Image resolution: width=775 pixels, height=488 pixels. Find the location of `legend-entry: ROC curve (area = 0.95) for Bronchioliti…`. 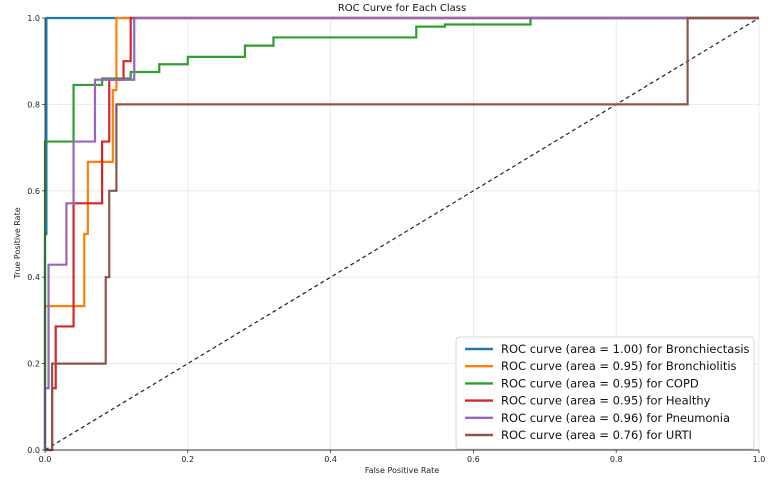

legend-entry: ROC curve (area = 0.95) for Bronchioliti… is located at coordinates (619, 366).